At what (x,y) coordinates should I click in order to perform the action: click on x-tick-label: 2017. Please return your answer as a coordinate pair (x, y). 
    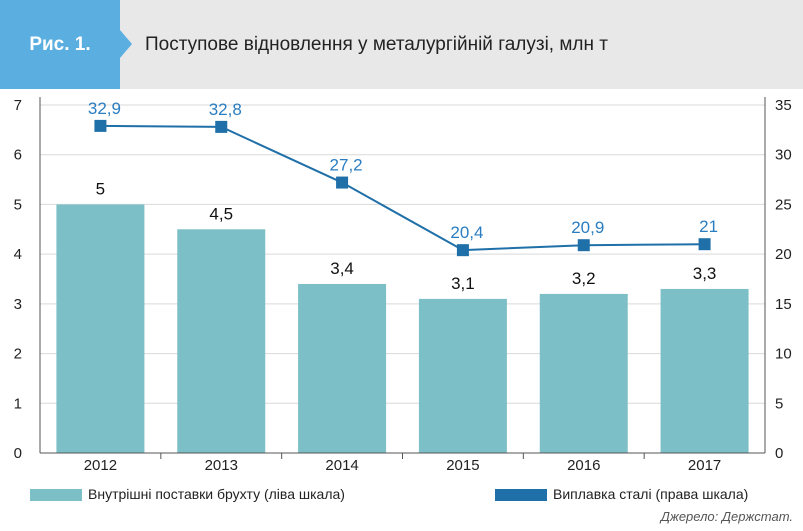
    Looking at the image, I should click on (704, 465).